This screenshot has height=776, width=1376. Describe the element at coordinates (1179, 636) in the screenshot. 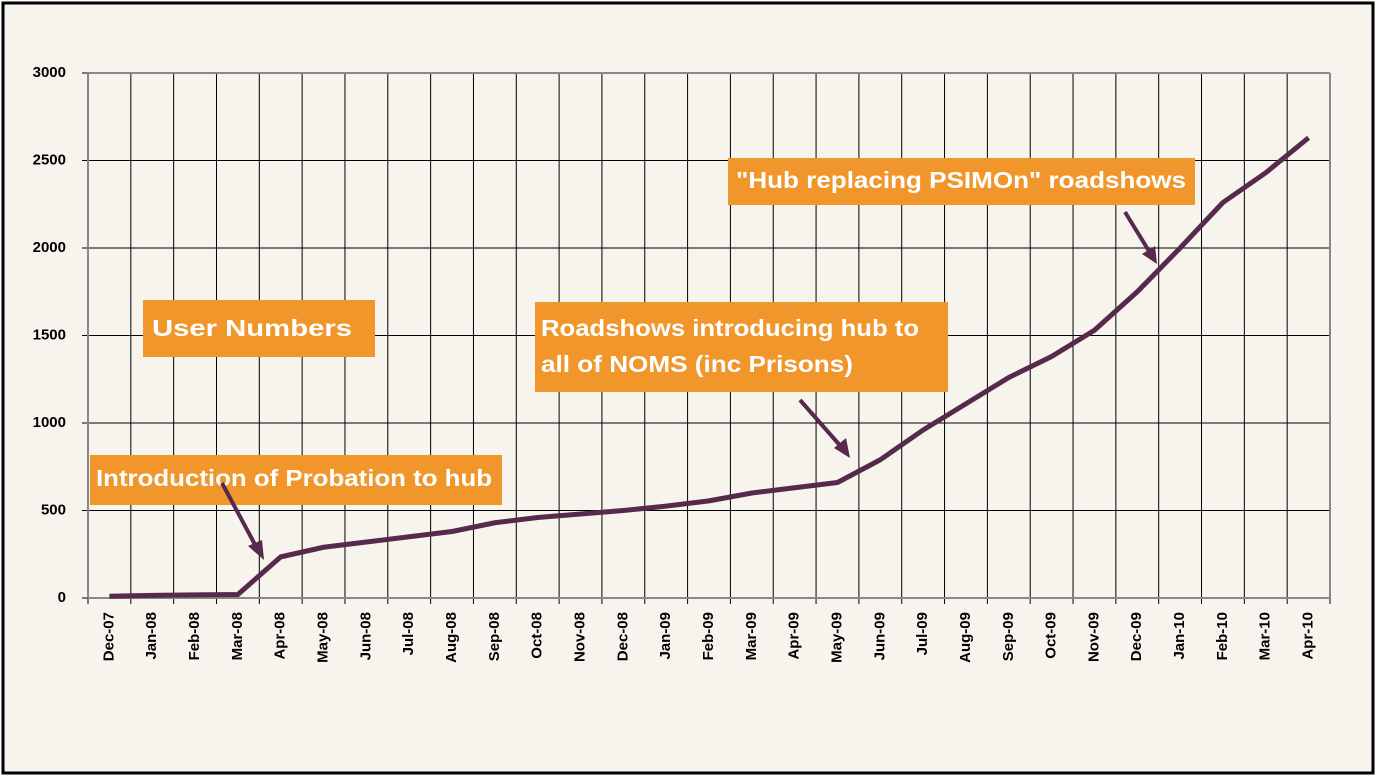

I see `x-tick-label: Jan-10` at that location.